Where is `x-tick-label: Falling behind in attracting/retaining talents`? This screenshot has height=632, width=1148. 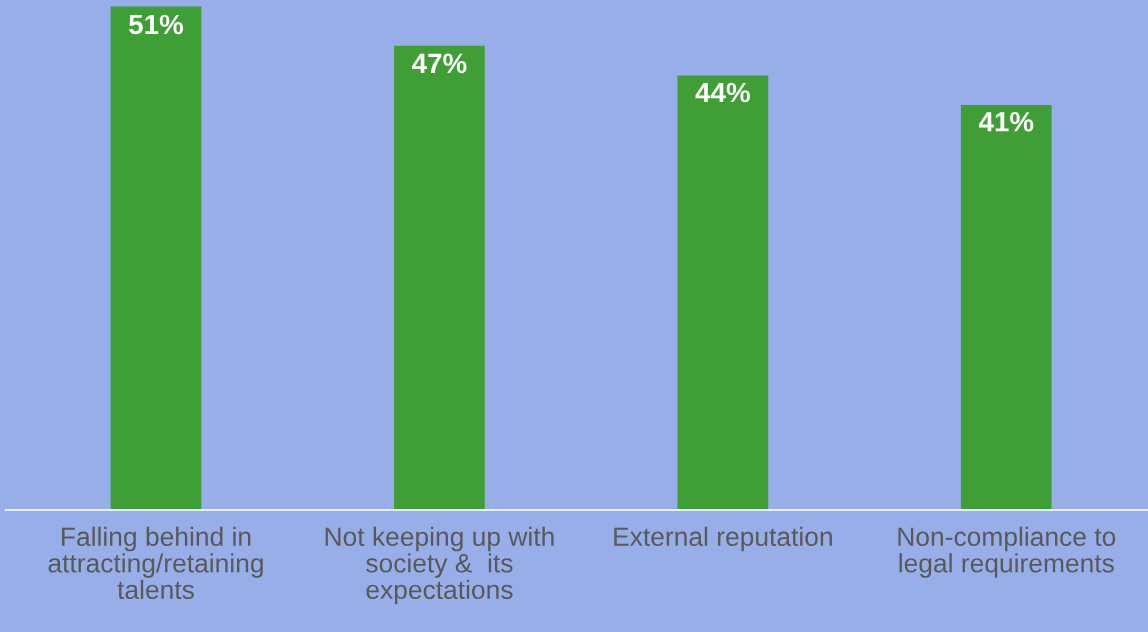
x-tick-label: Falling behind in attracting/retaining talents is located at coordinates (155, 563).